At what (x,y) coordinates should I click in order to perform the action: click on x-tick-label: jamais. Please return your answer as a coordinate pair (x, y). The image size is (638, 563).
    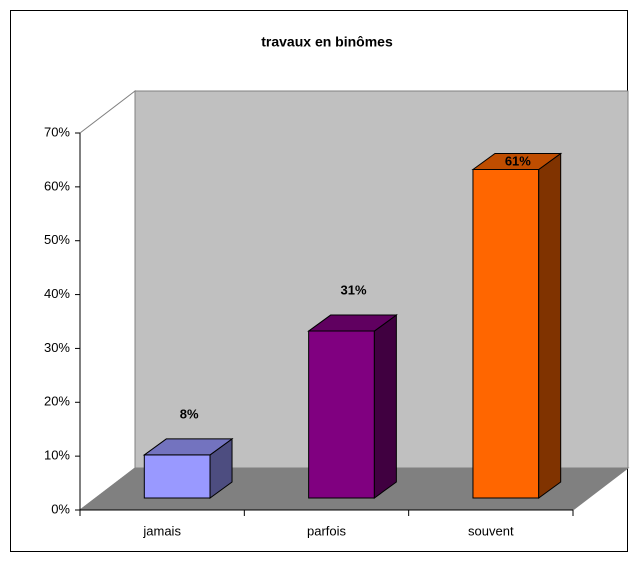
    Looking at the image, I should click on (161, 530).